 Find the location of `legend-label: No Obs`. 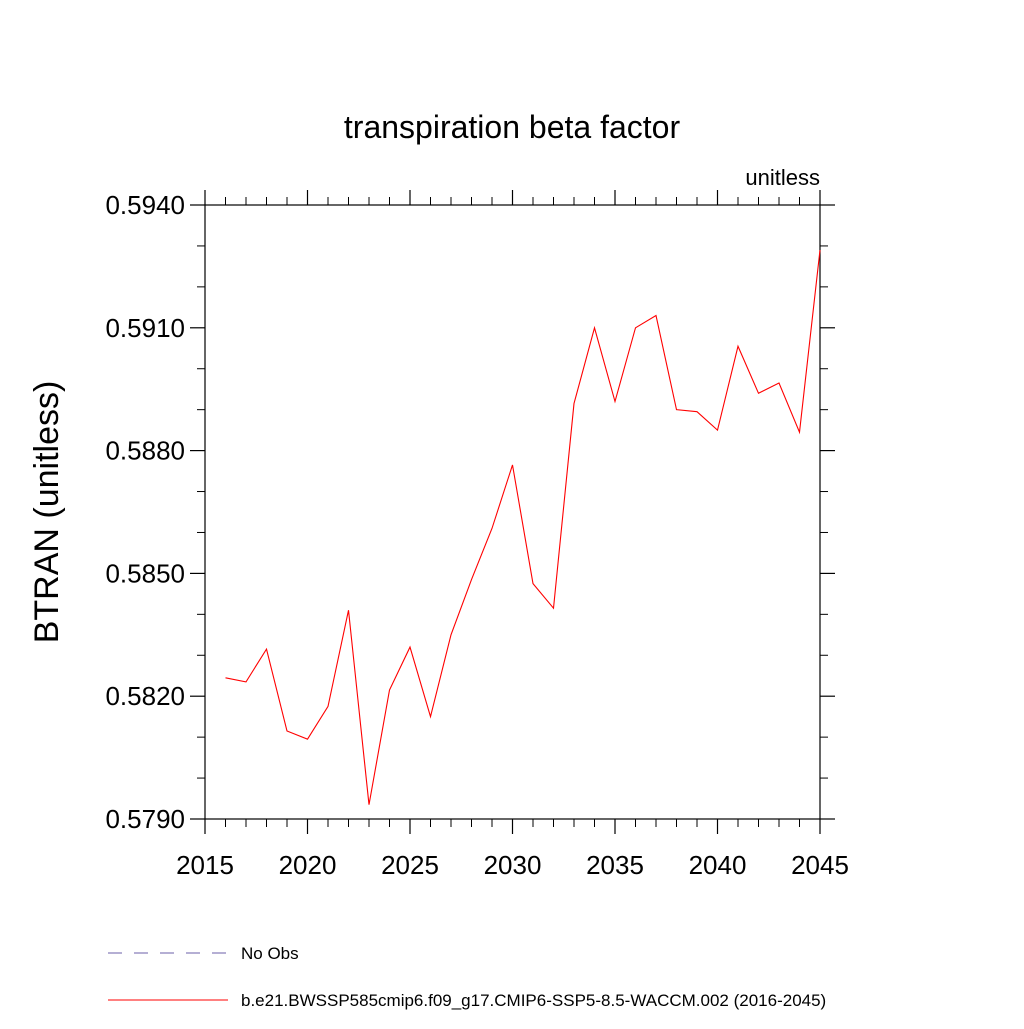

legend-label: No Obs is located at coordinates (270, 953).